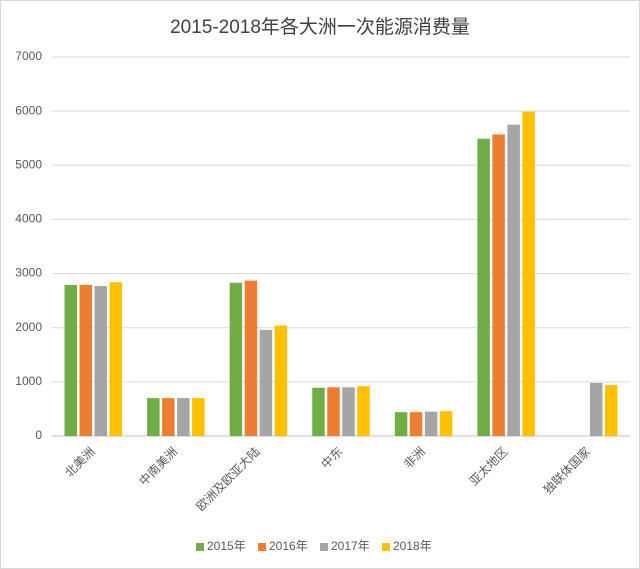 The image size is (640, 569). Describe the element at coordinates (28, 273) in the screenshot. I see `y-tick-label: 3000` at that location.